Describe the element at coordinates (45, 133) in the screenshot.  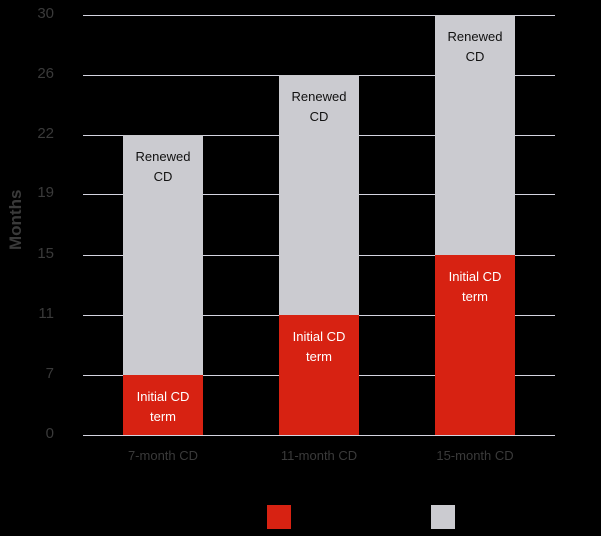
I see `y-tick: 22` at that location.